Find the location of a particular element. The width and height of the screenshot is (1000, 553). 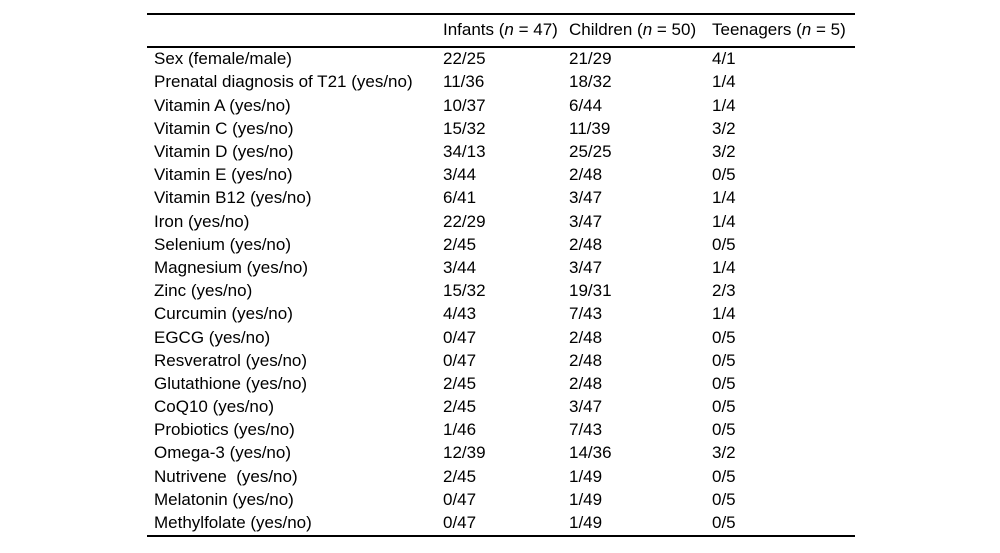

header-cell-children: Children (n = 50) is located at coordinates (640, 30).